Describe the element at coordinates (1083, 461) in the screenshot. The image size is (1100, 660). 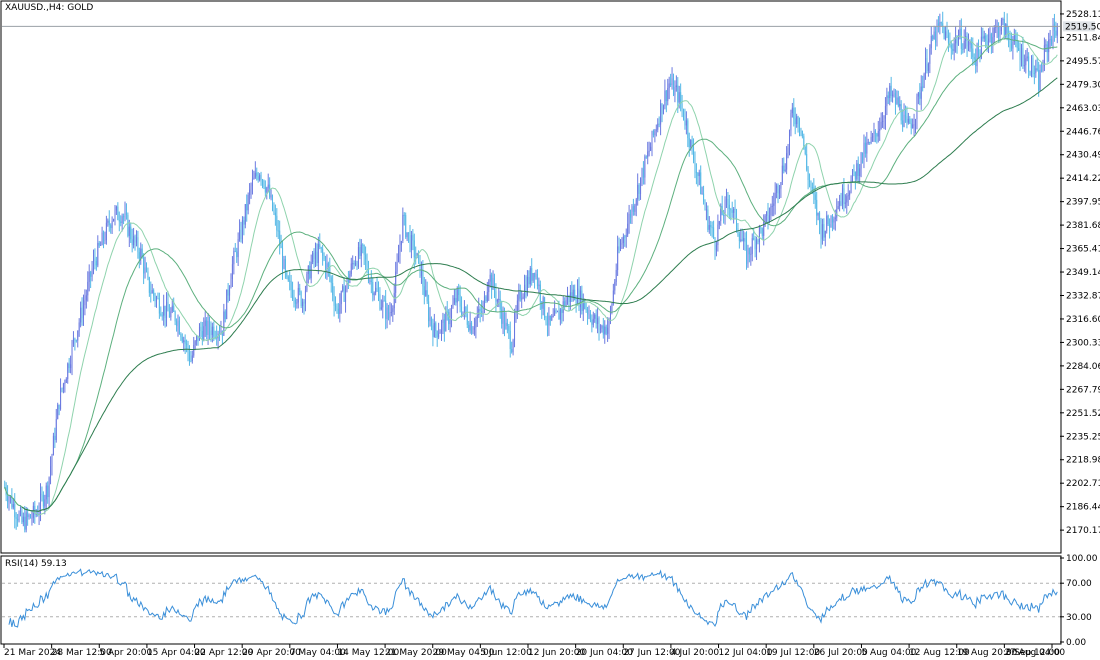
I see `price-tick-label: 2218.98` at that location.